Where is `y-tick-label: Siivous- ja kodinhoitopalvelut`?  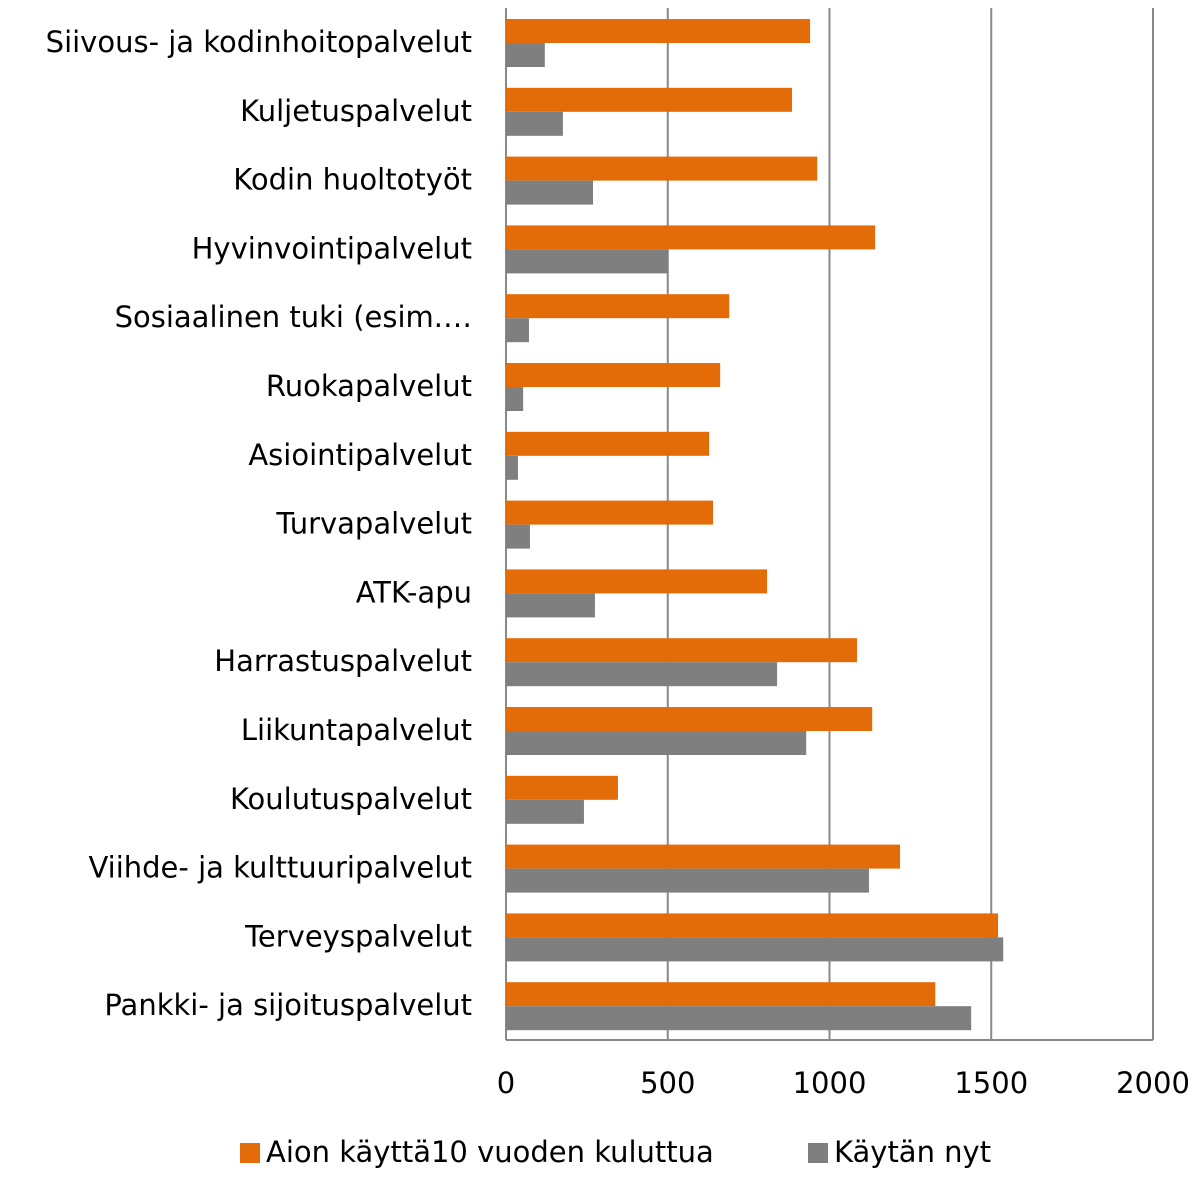 y-tick-label: Siivous- ja kodinhoitopalvelut is located at coordinates (259, 42).